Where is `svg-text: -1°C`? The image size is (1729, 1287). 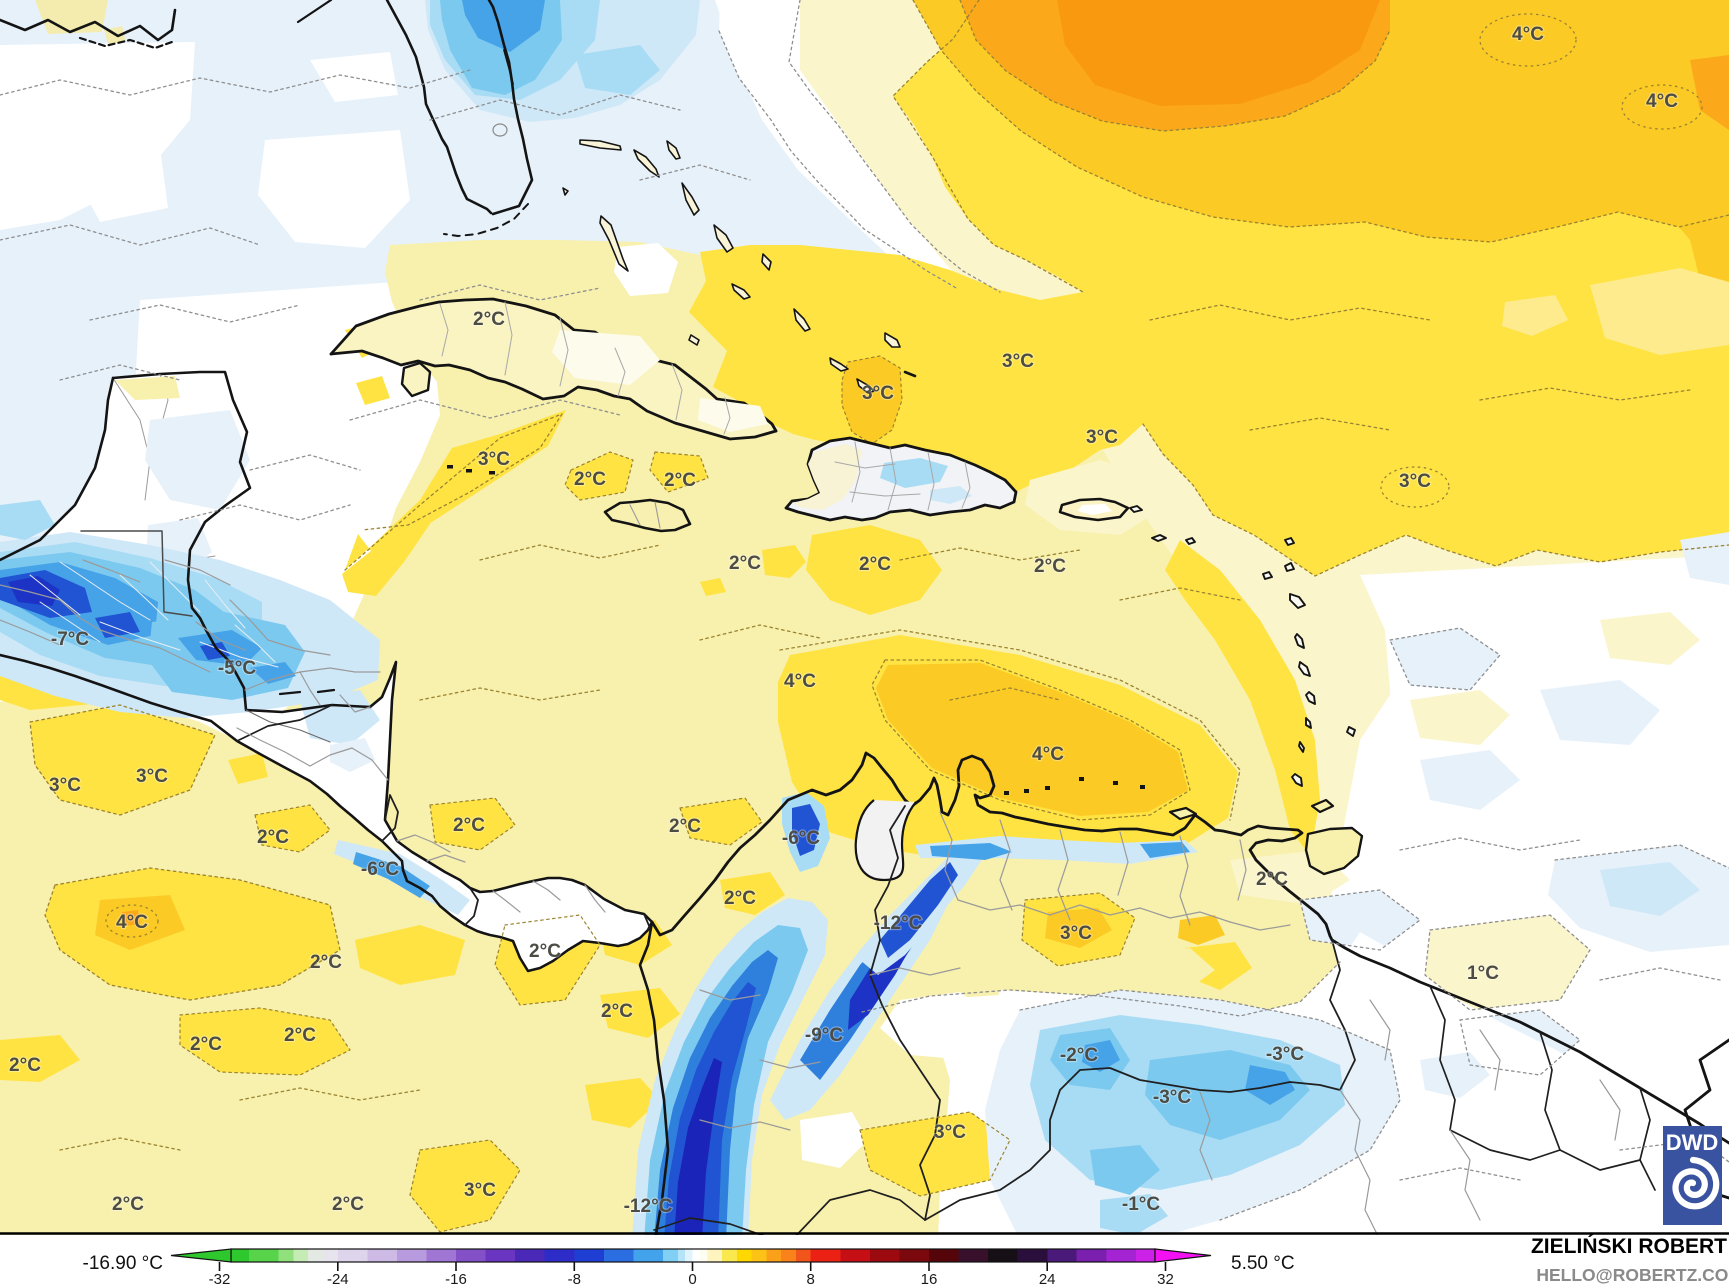 svg-text: -1°C is located at coordinates (1141, 1204).